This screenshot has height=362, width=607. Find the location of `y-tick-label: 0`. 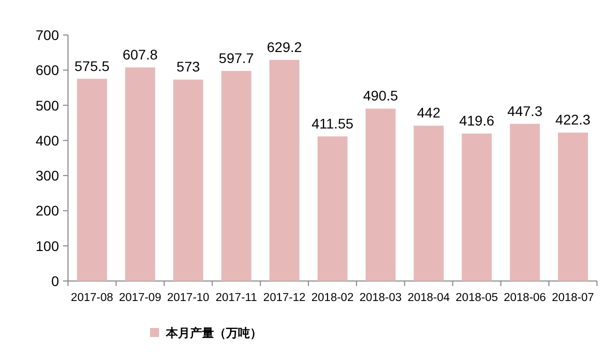

y-tick-label: 0 is located at coordinates (55, 281).